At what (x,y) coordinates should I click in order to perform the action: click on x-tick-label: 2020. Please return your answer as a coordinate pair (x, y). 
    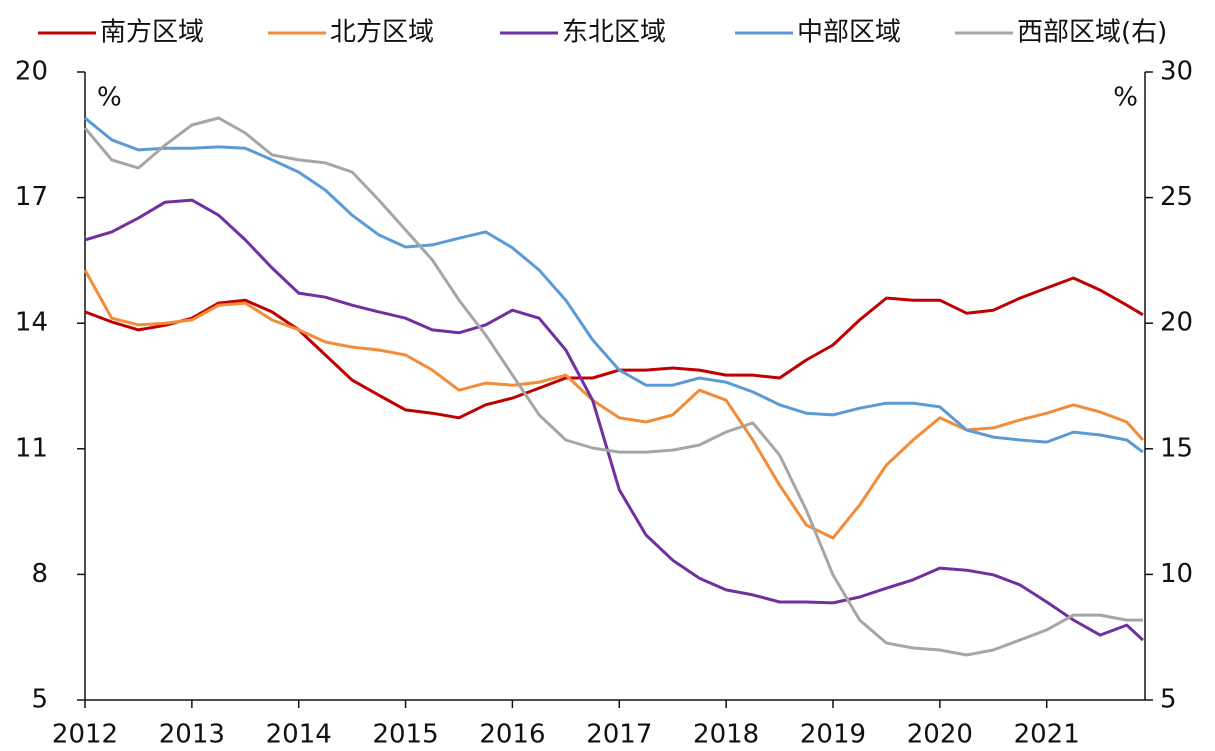
    Looking at the image, I should click on (940, 735).